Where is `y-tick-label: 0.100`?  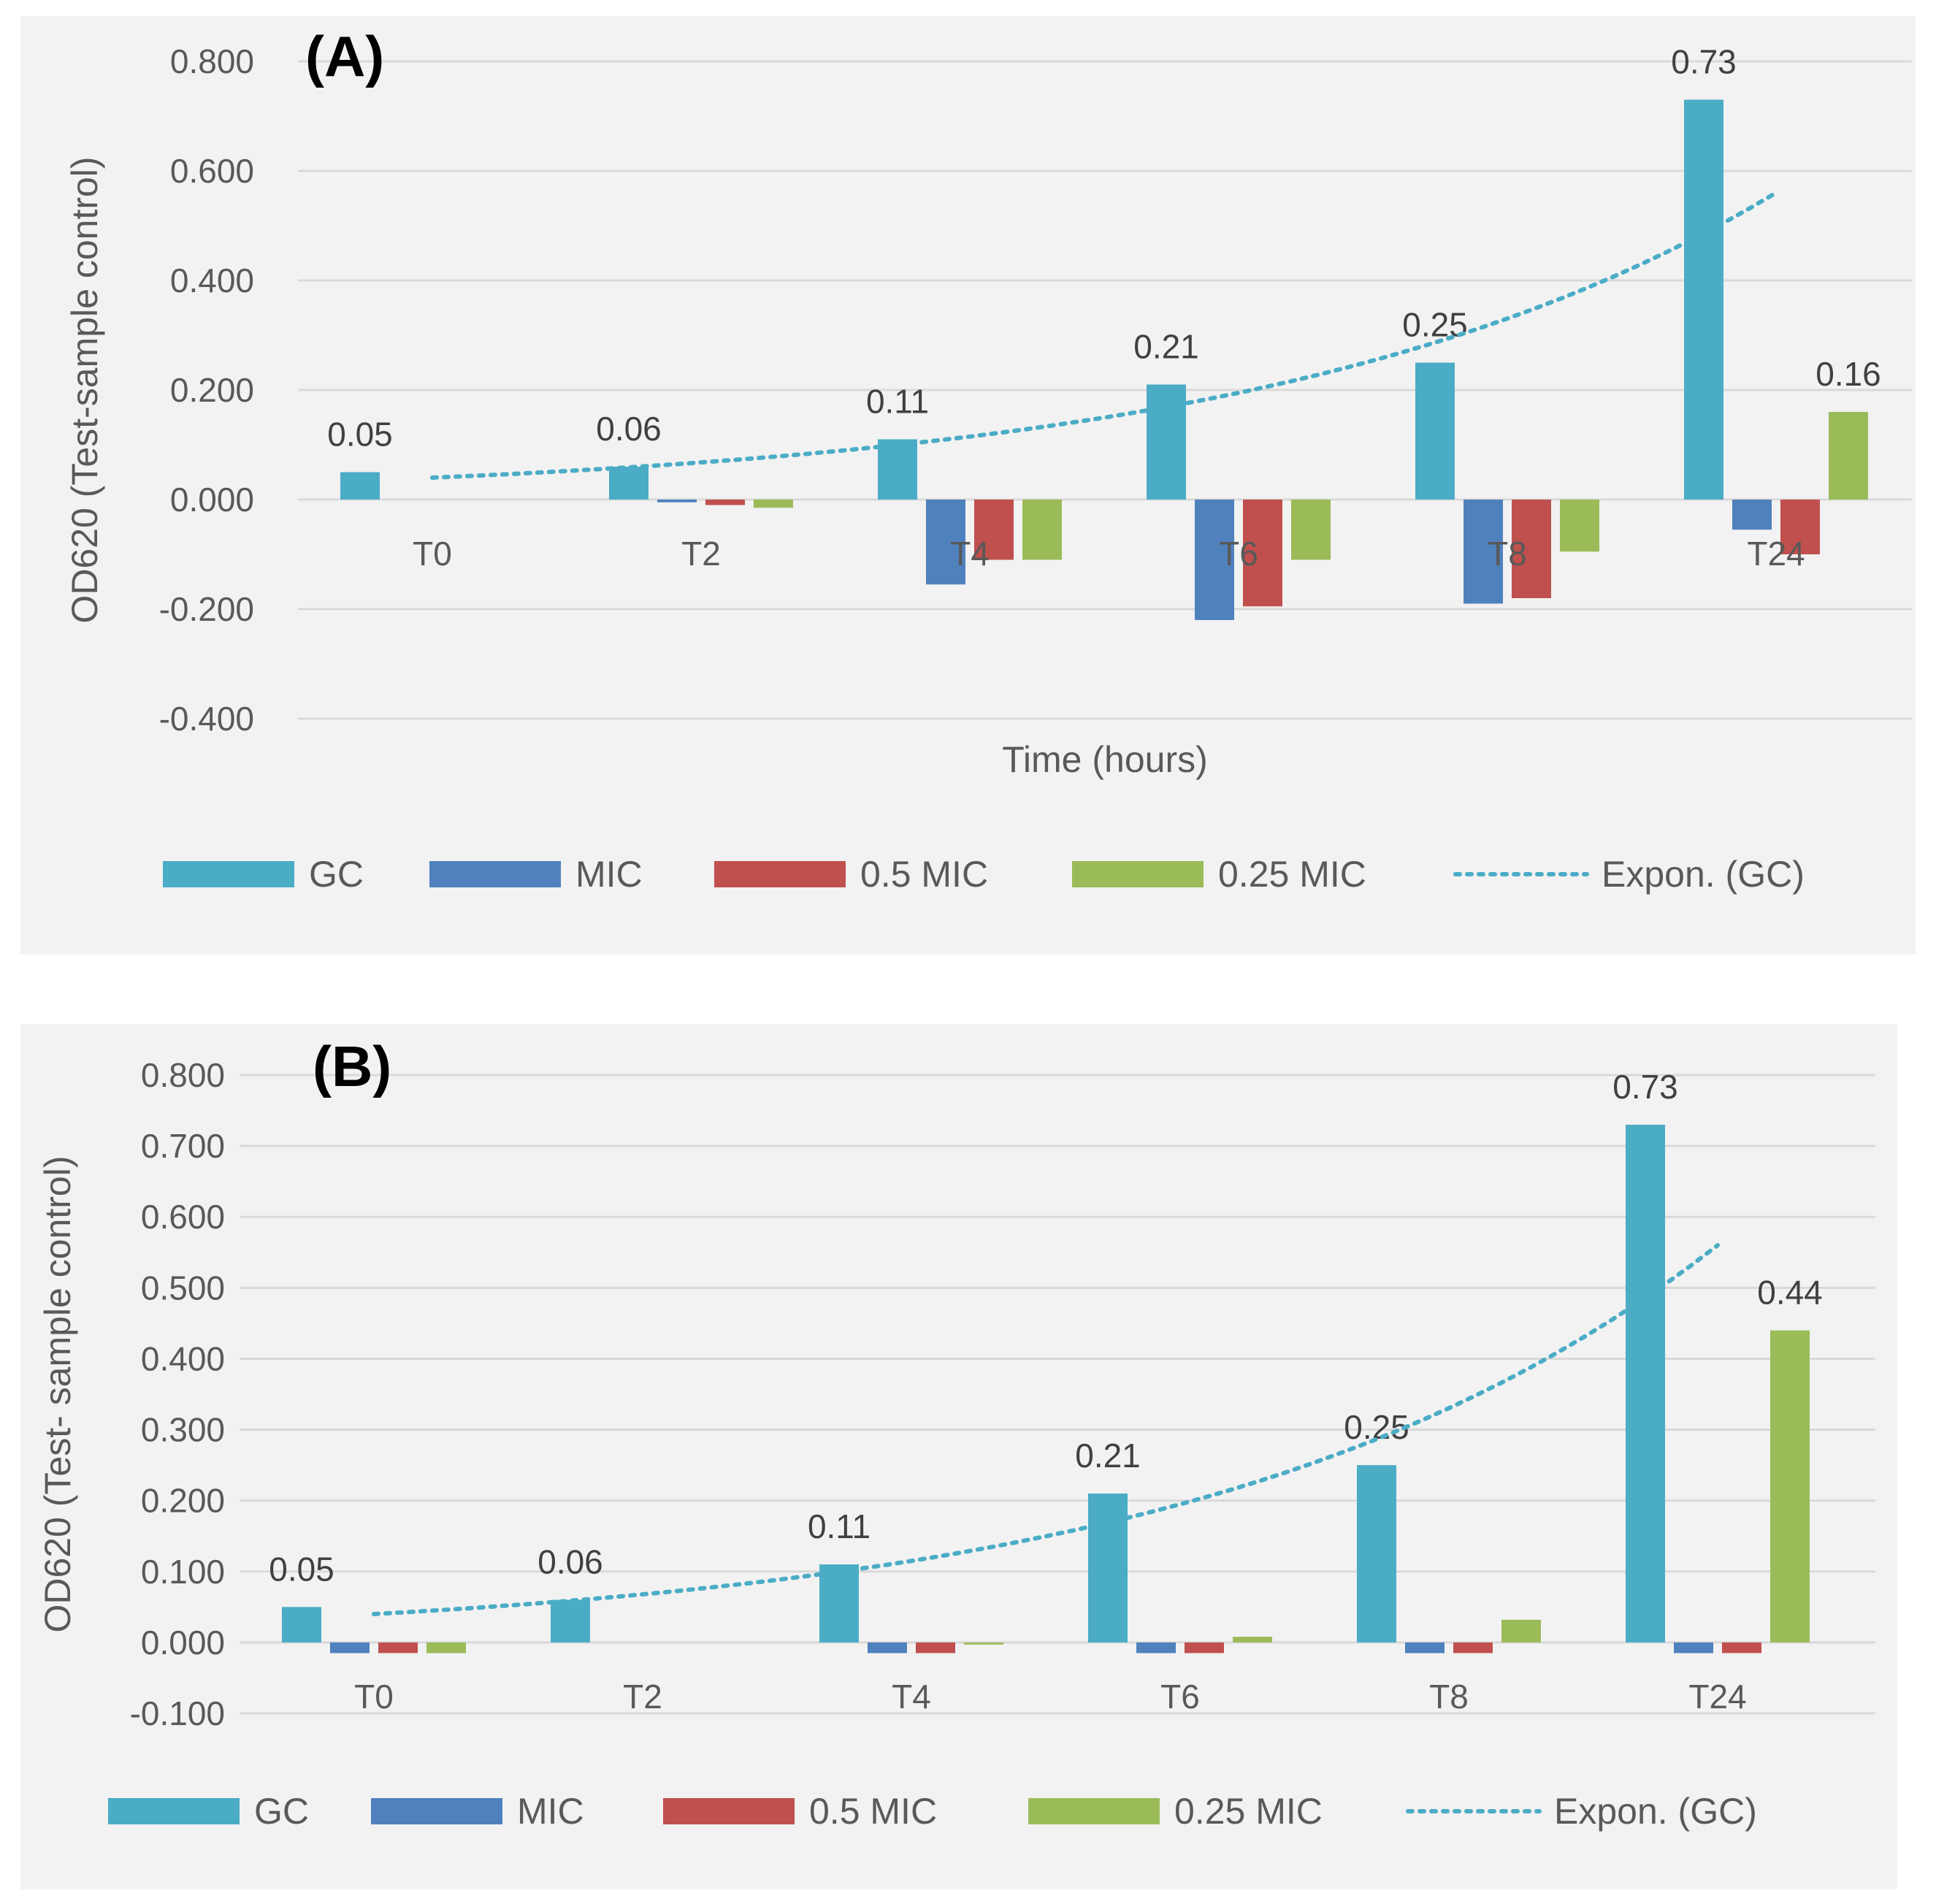
y-tick-label: 0.100 is located at coordinates (183, 1572).